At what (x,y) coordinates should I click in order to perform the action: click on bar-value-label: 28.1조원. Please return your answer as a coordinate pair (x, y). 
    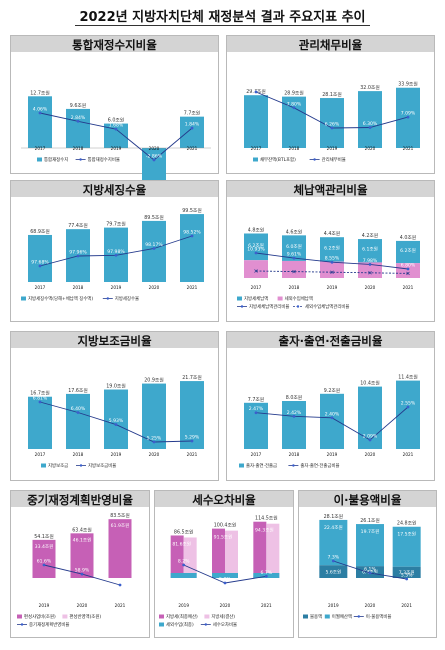
    Looking at the image, I should click on (332, 94).